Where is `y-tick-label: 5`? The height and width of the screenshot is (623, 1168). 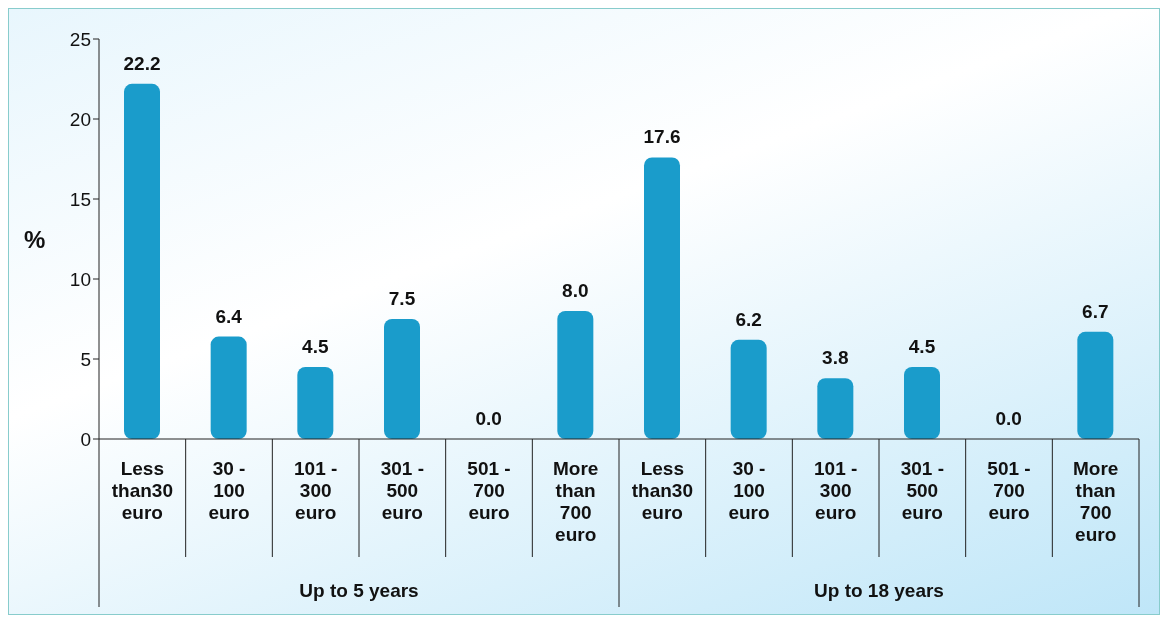 y-tick-label: 5 is located at coordinates (85, 359).